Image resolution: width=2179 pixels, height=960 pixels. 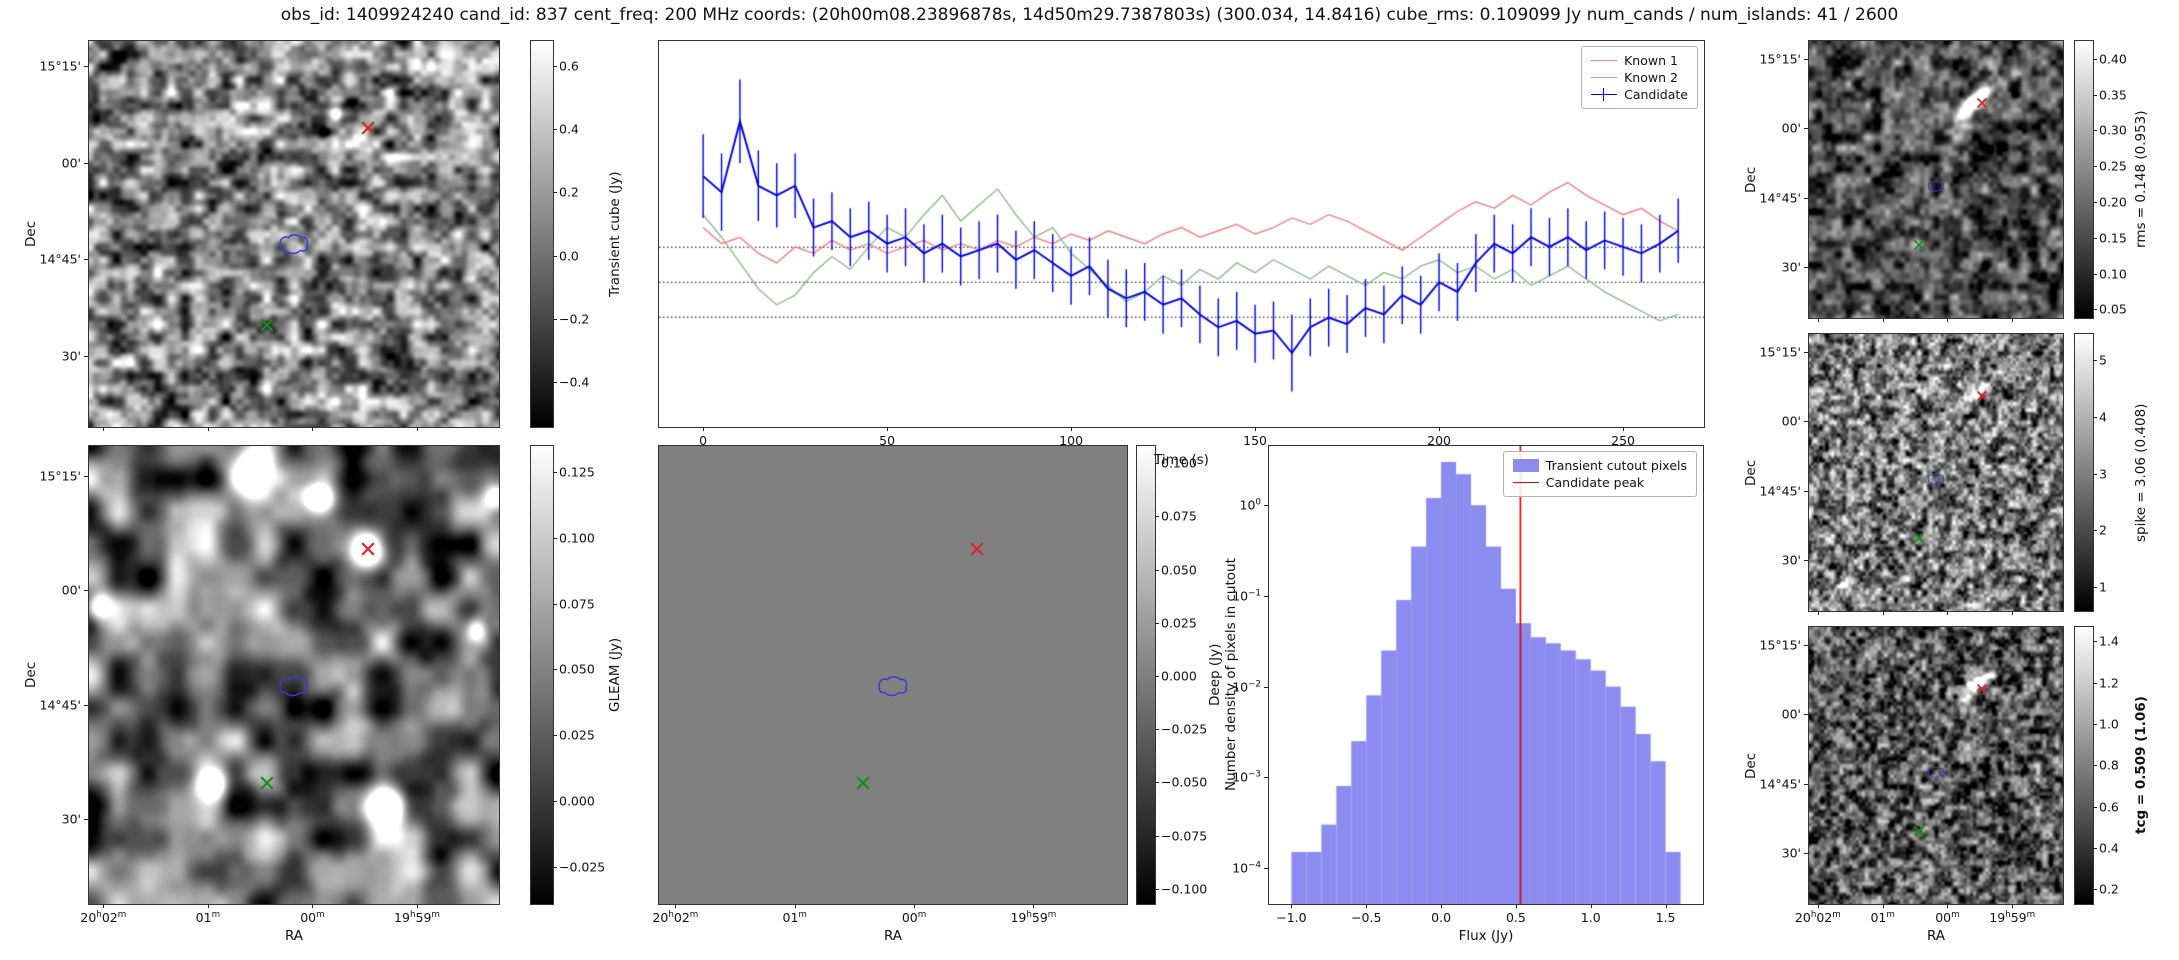 What do you see at coordinates (615, 675) in the screenshot?
I see `gleam-colorbar-label: GLEAM (Jy)` at bounding box center [615, 675].